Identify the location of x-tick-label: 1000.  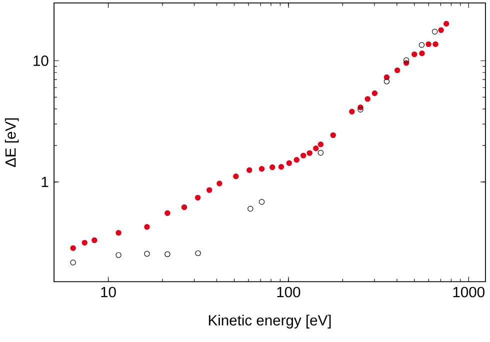
(468, 292).